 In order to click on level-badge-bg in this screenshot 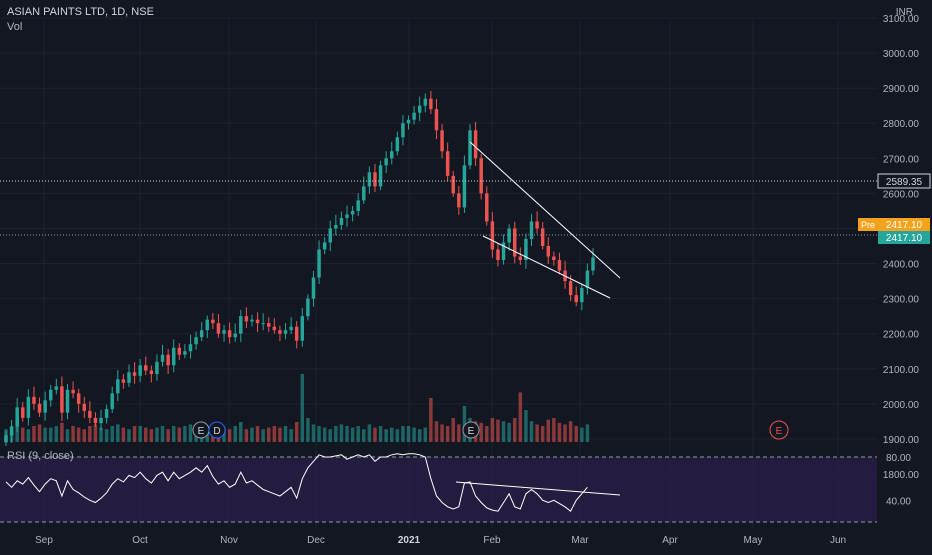, I will do `click(904, 181)`.